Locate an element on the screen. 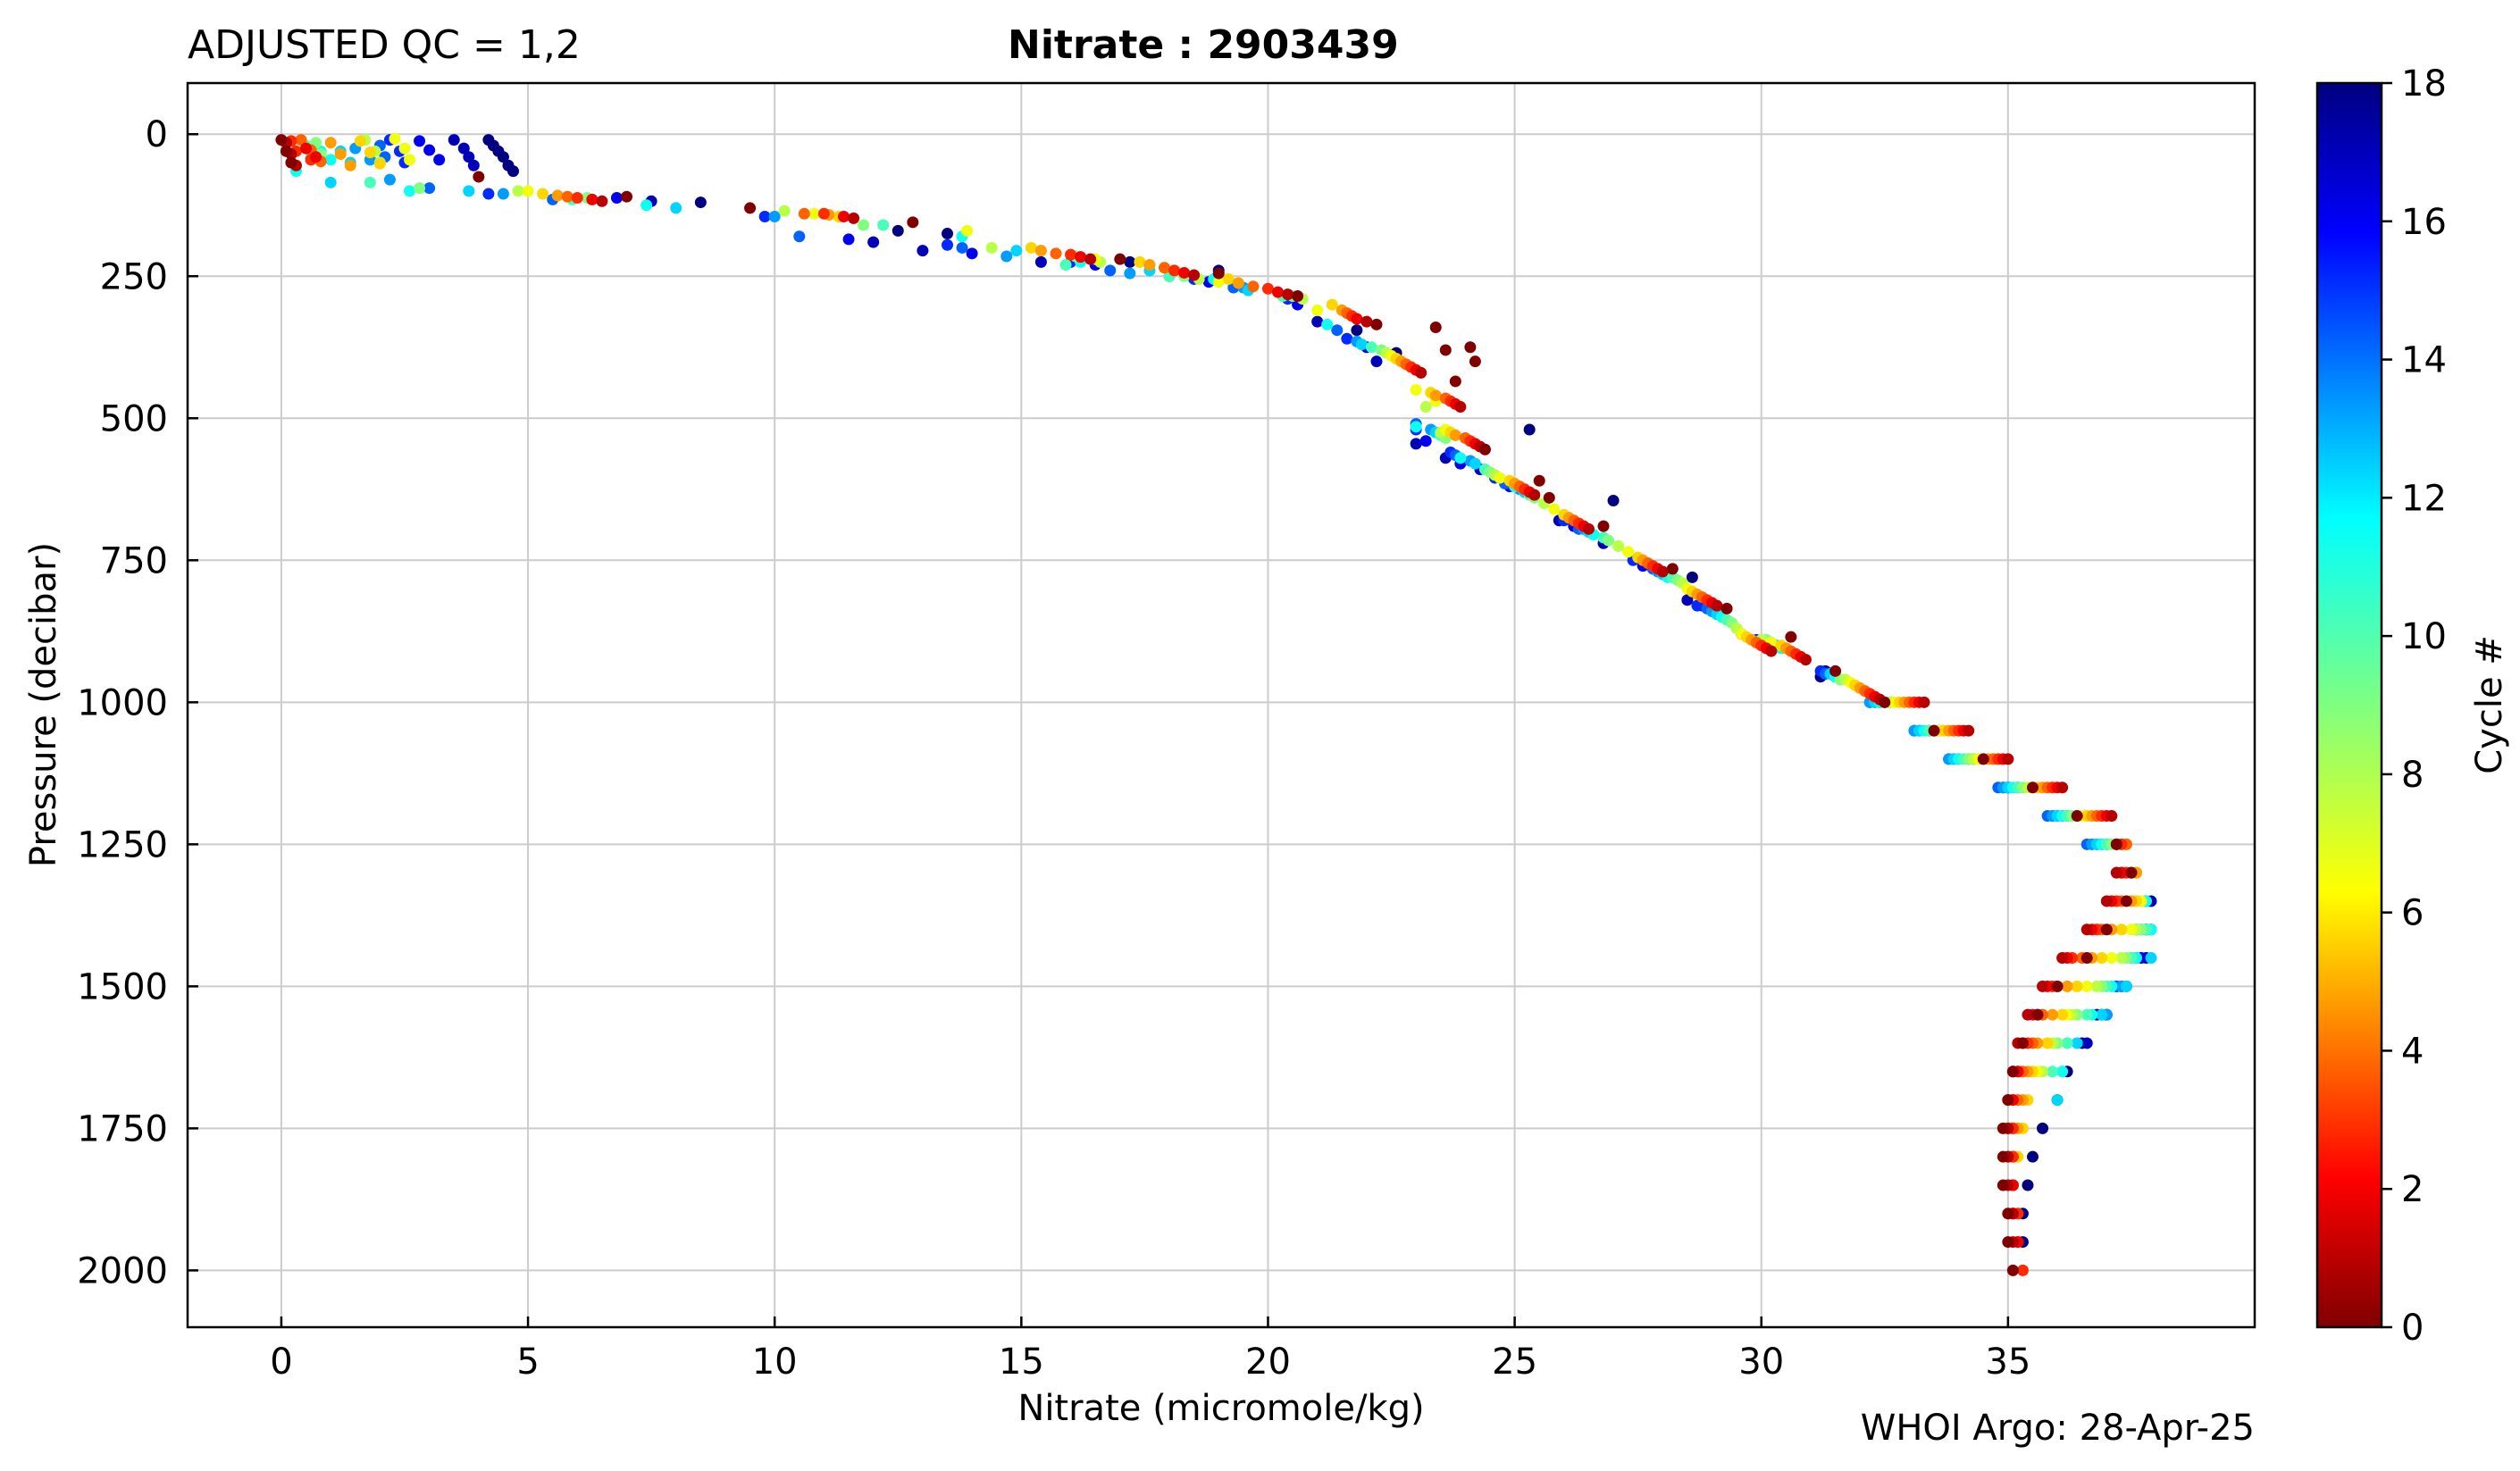 This screenshot has height=1471, width=2520. y-tick-label: 2000 is located at coordinates (123, 1270).